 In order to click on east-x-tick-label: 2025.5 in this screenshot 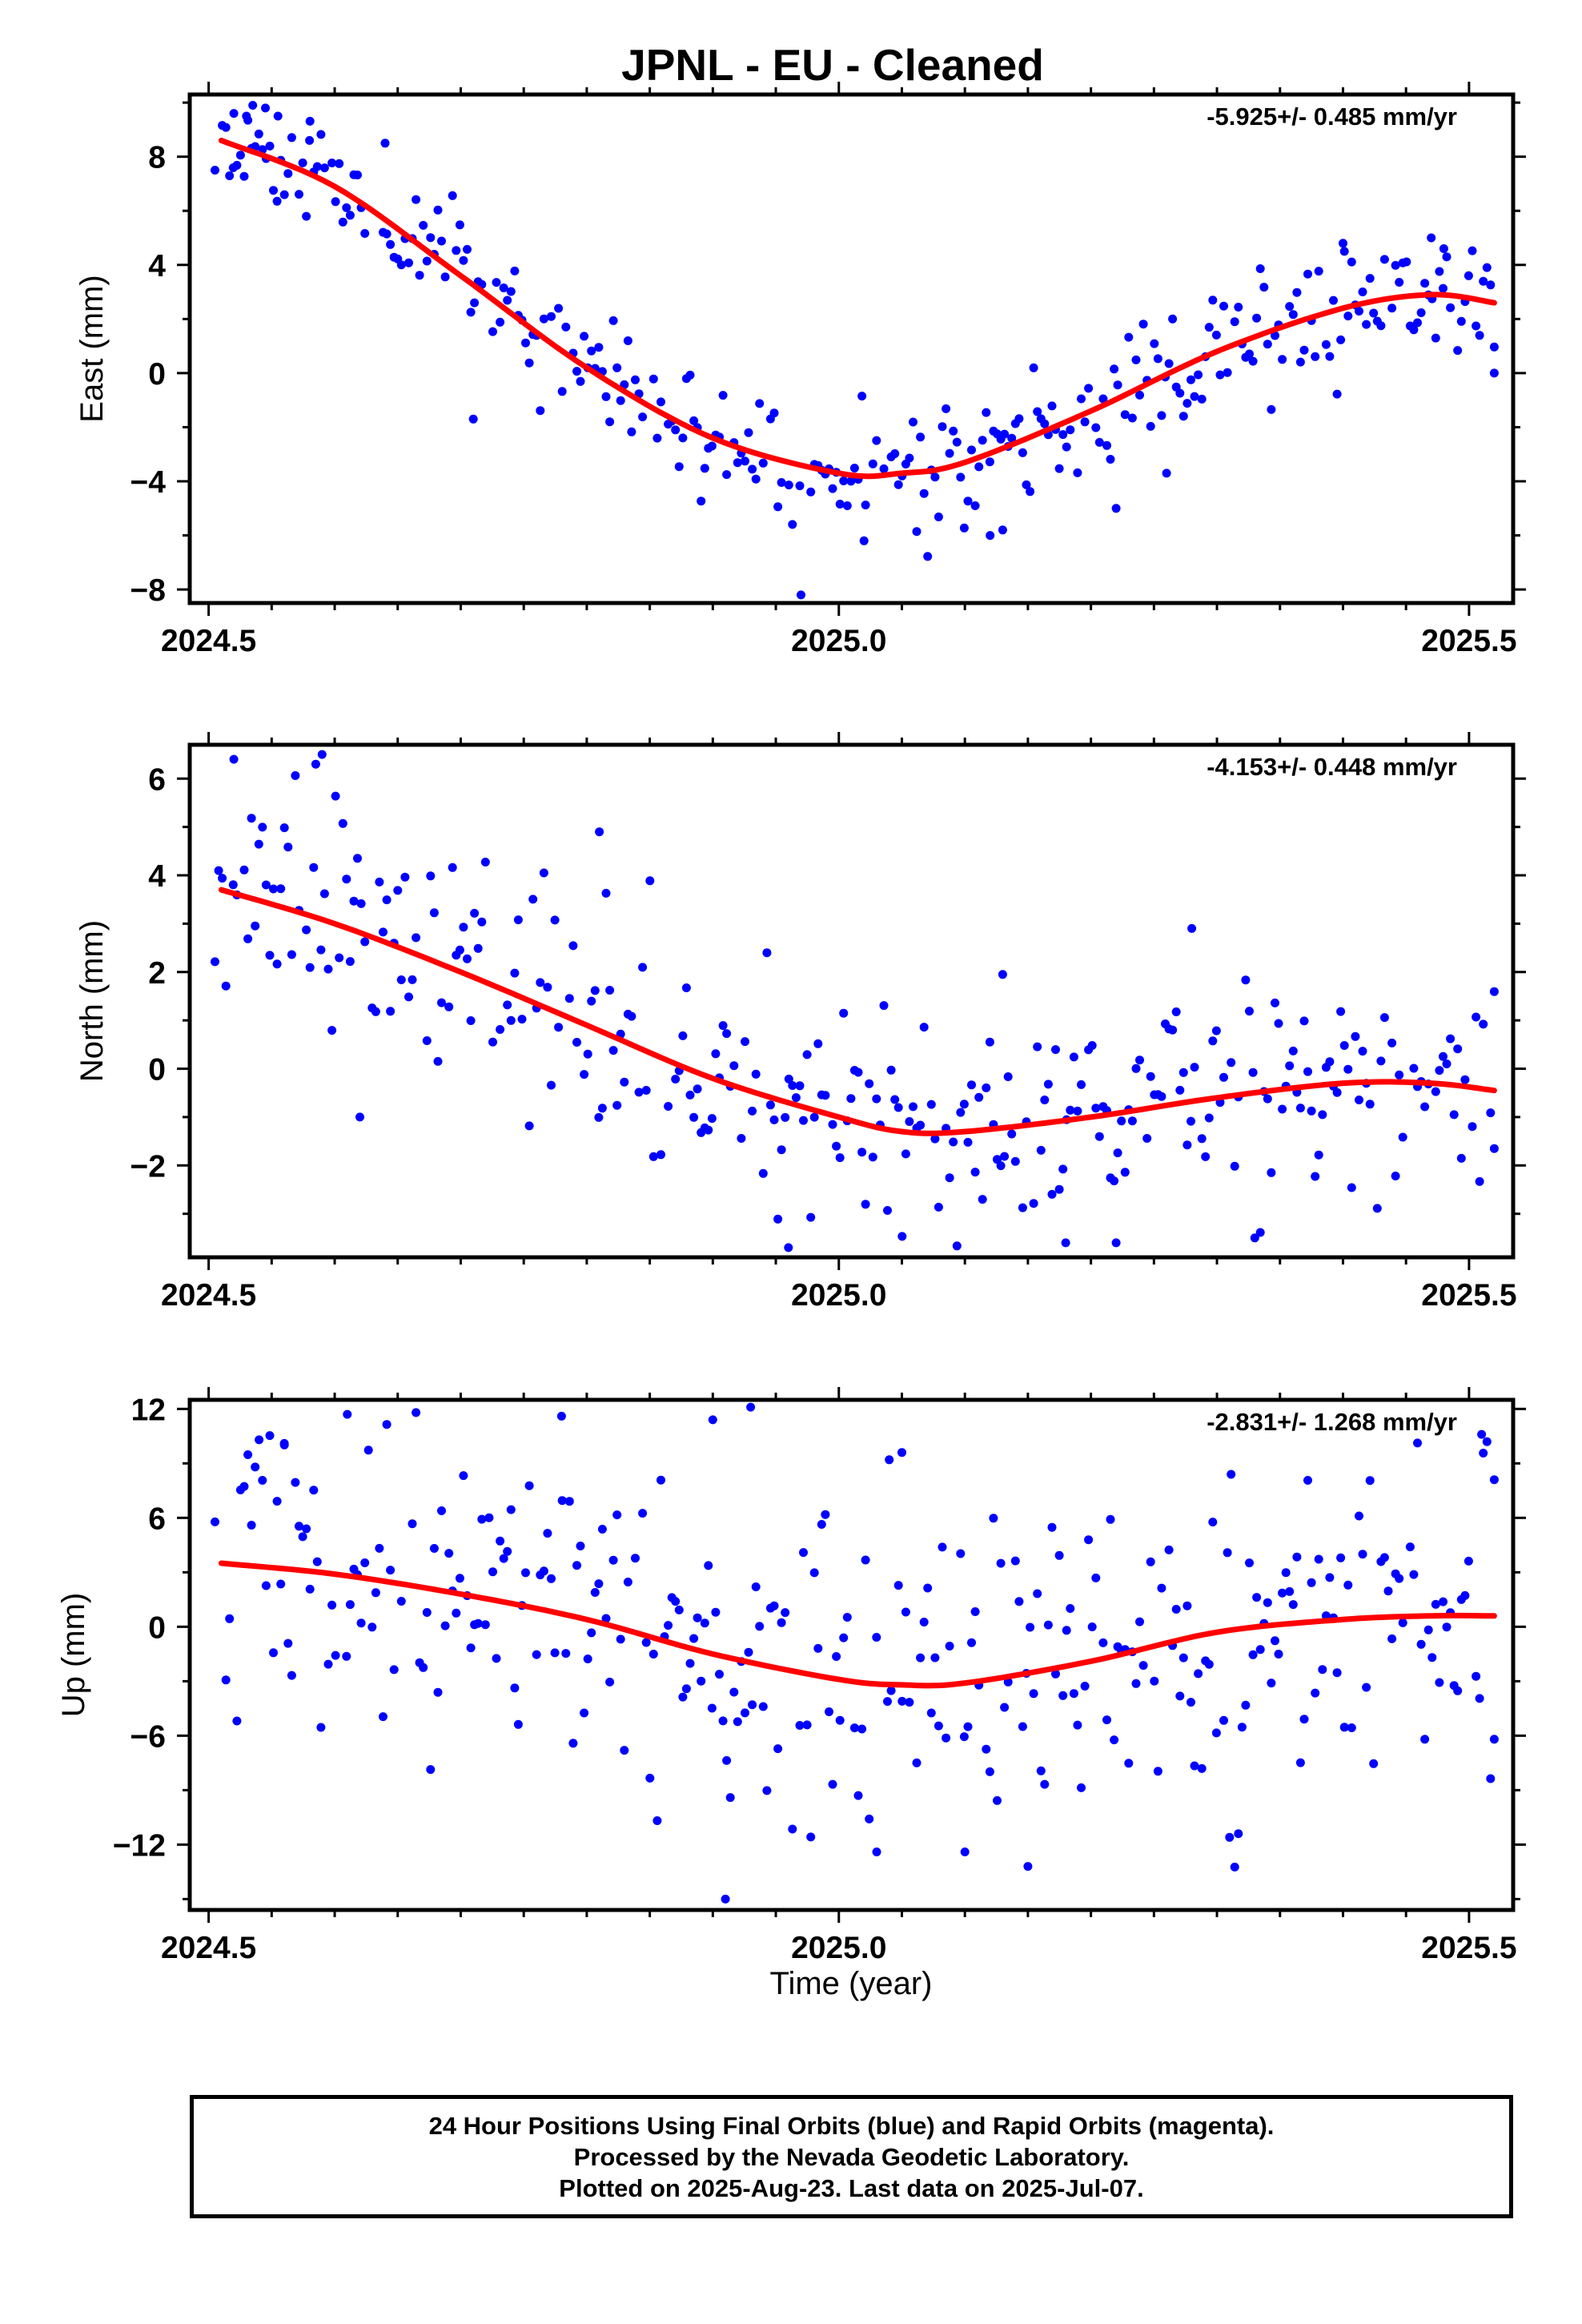, I will do `click(1468, 641)`.